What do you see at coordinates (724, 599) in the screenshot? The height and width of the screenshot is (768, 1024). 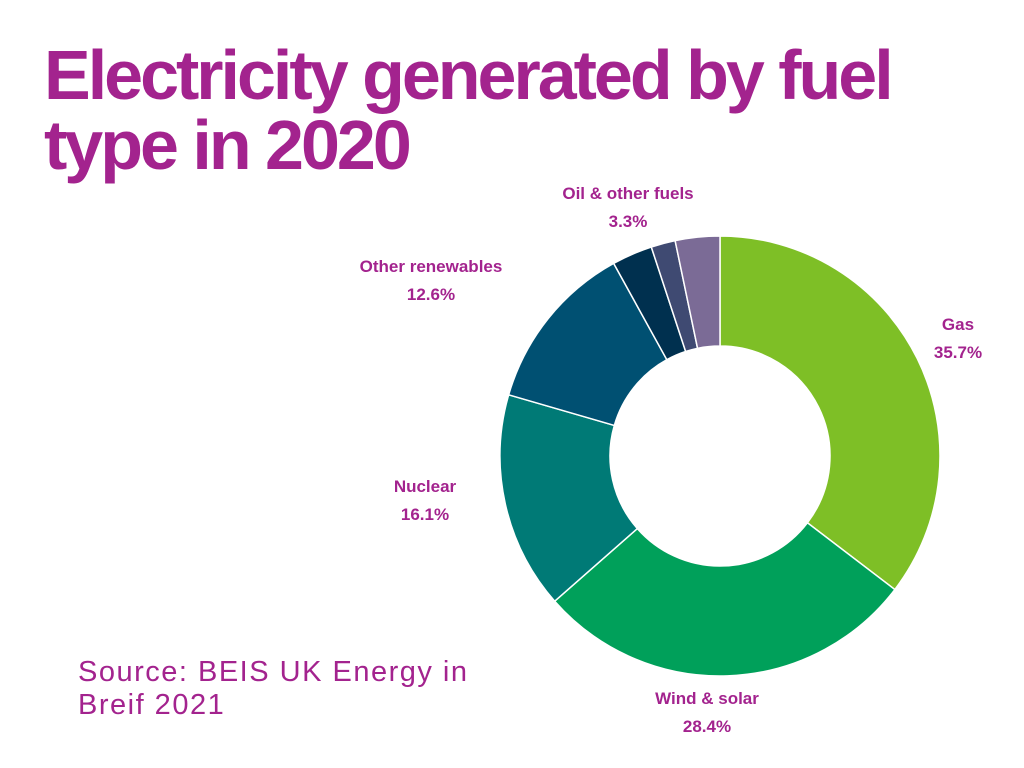 I see `slice-wind-solar` at bounding box center [724, 599].